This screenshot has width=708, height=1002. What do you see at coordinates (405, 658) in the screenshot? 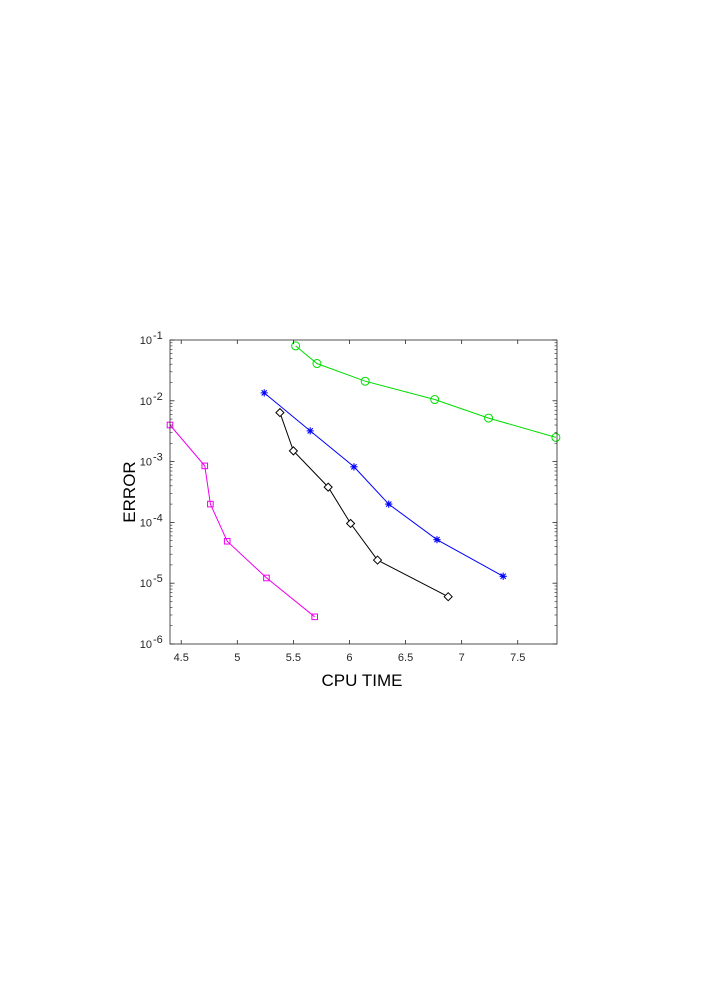
I see `x-tick-label: 6.5` at bounding box center [405, 658].